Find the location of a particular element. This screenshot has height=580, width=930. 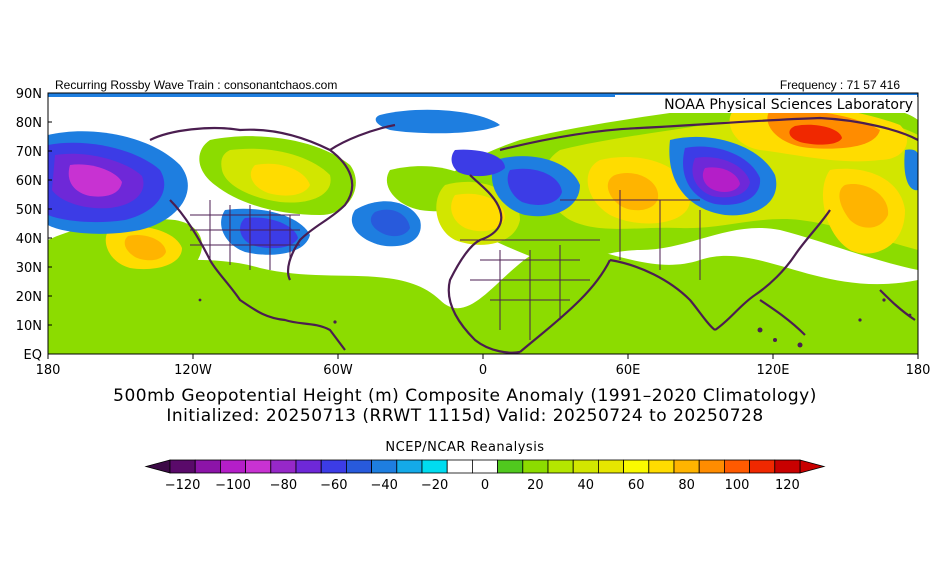

lon-label: 120W is located at coordinates (193, 370).